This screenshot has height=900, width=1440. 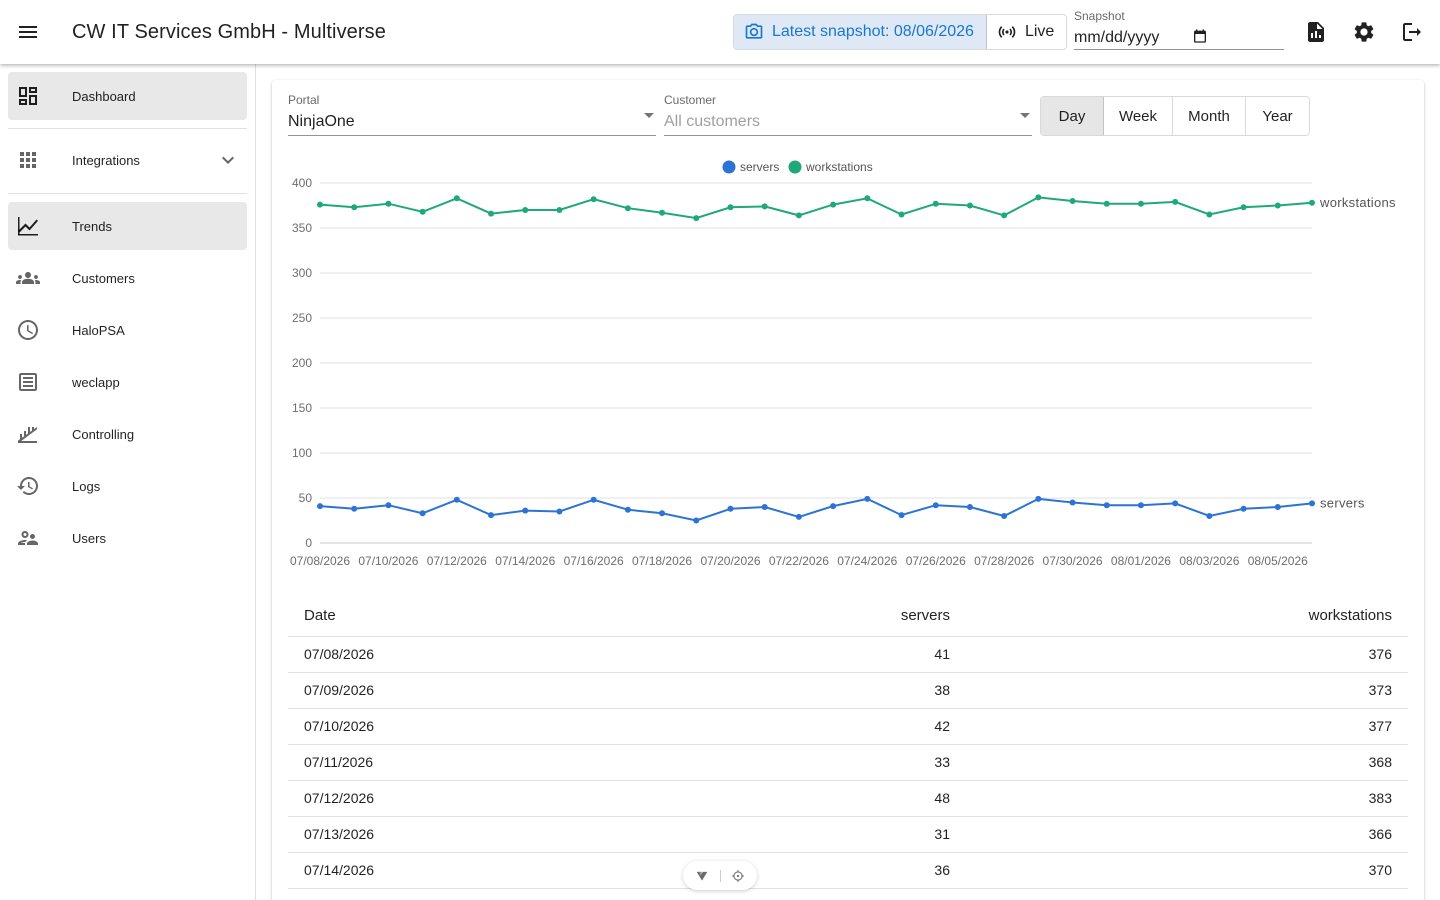 I want to click on column-header-date: Date, so click(x=448, y=616).